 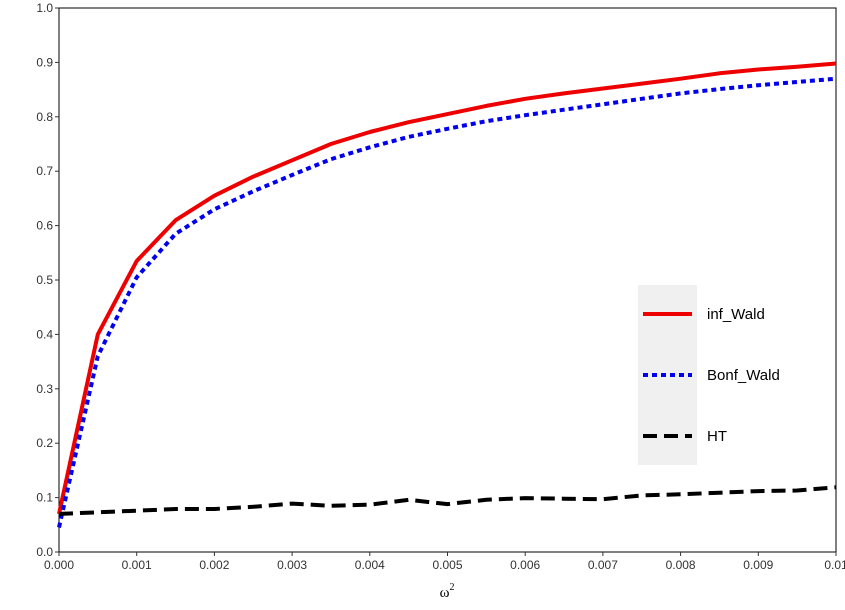 I want to click on y-tick-label: 0.5, so click(x=44, y=280).